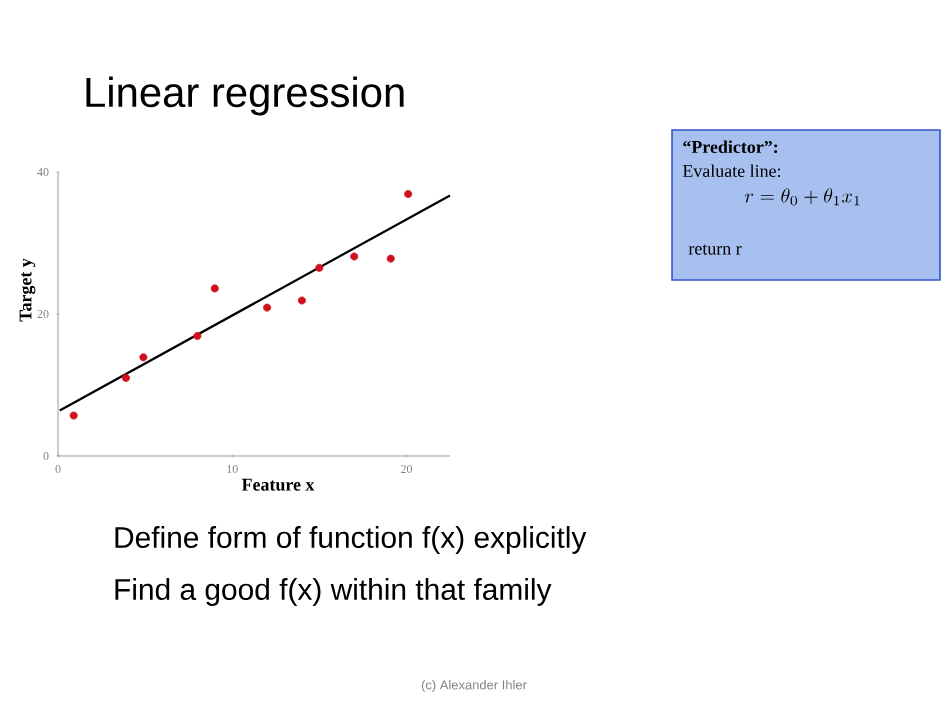 This screenshot has height=710, width=948. I want to click on text: “Predictor”:, so click(730, 147).